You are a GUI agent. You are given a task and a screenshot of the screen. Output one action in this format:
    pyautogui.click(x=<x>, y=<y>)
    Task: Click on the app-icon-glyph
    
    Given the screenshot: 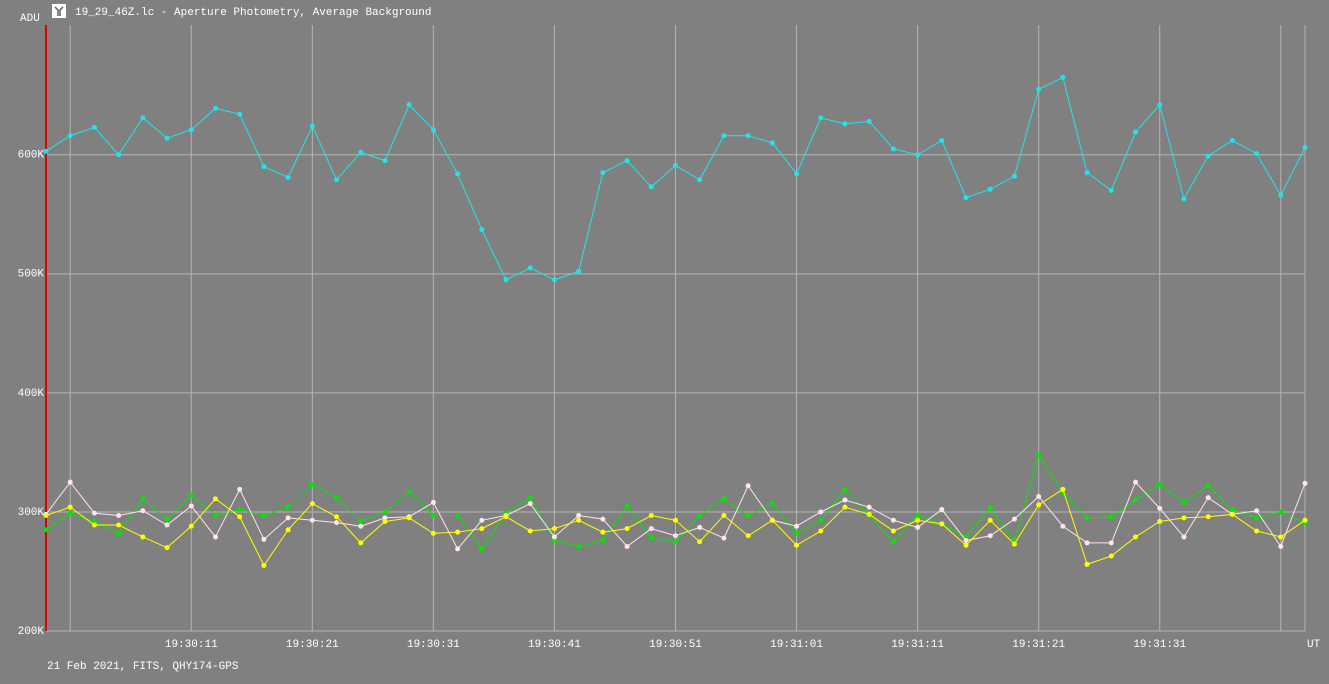 What is the action you would take?
    pyautogui.click(x=59, y=11)
    